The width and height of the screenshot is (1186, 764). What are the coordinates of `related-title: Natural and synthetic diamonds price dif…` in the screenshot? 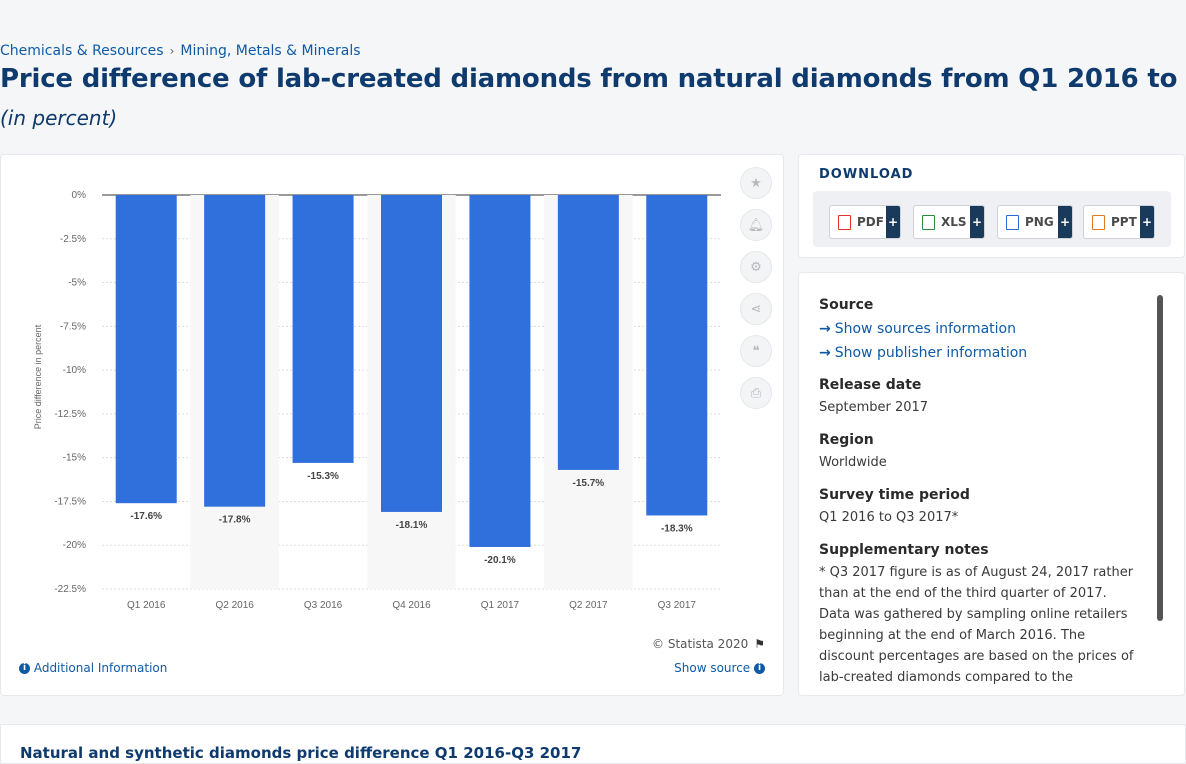 It's located at (301, 753).